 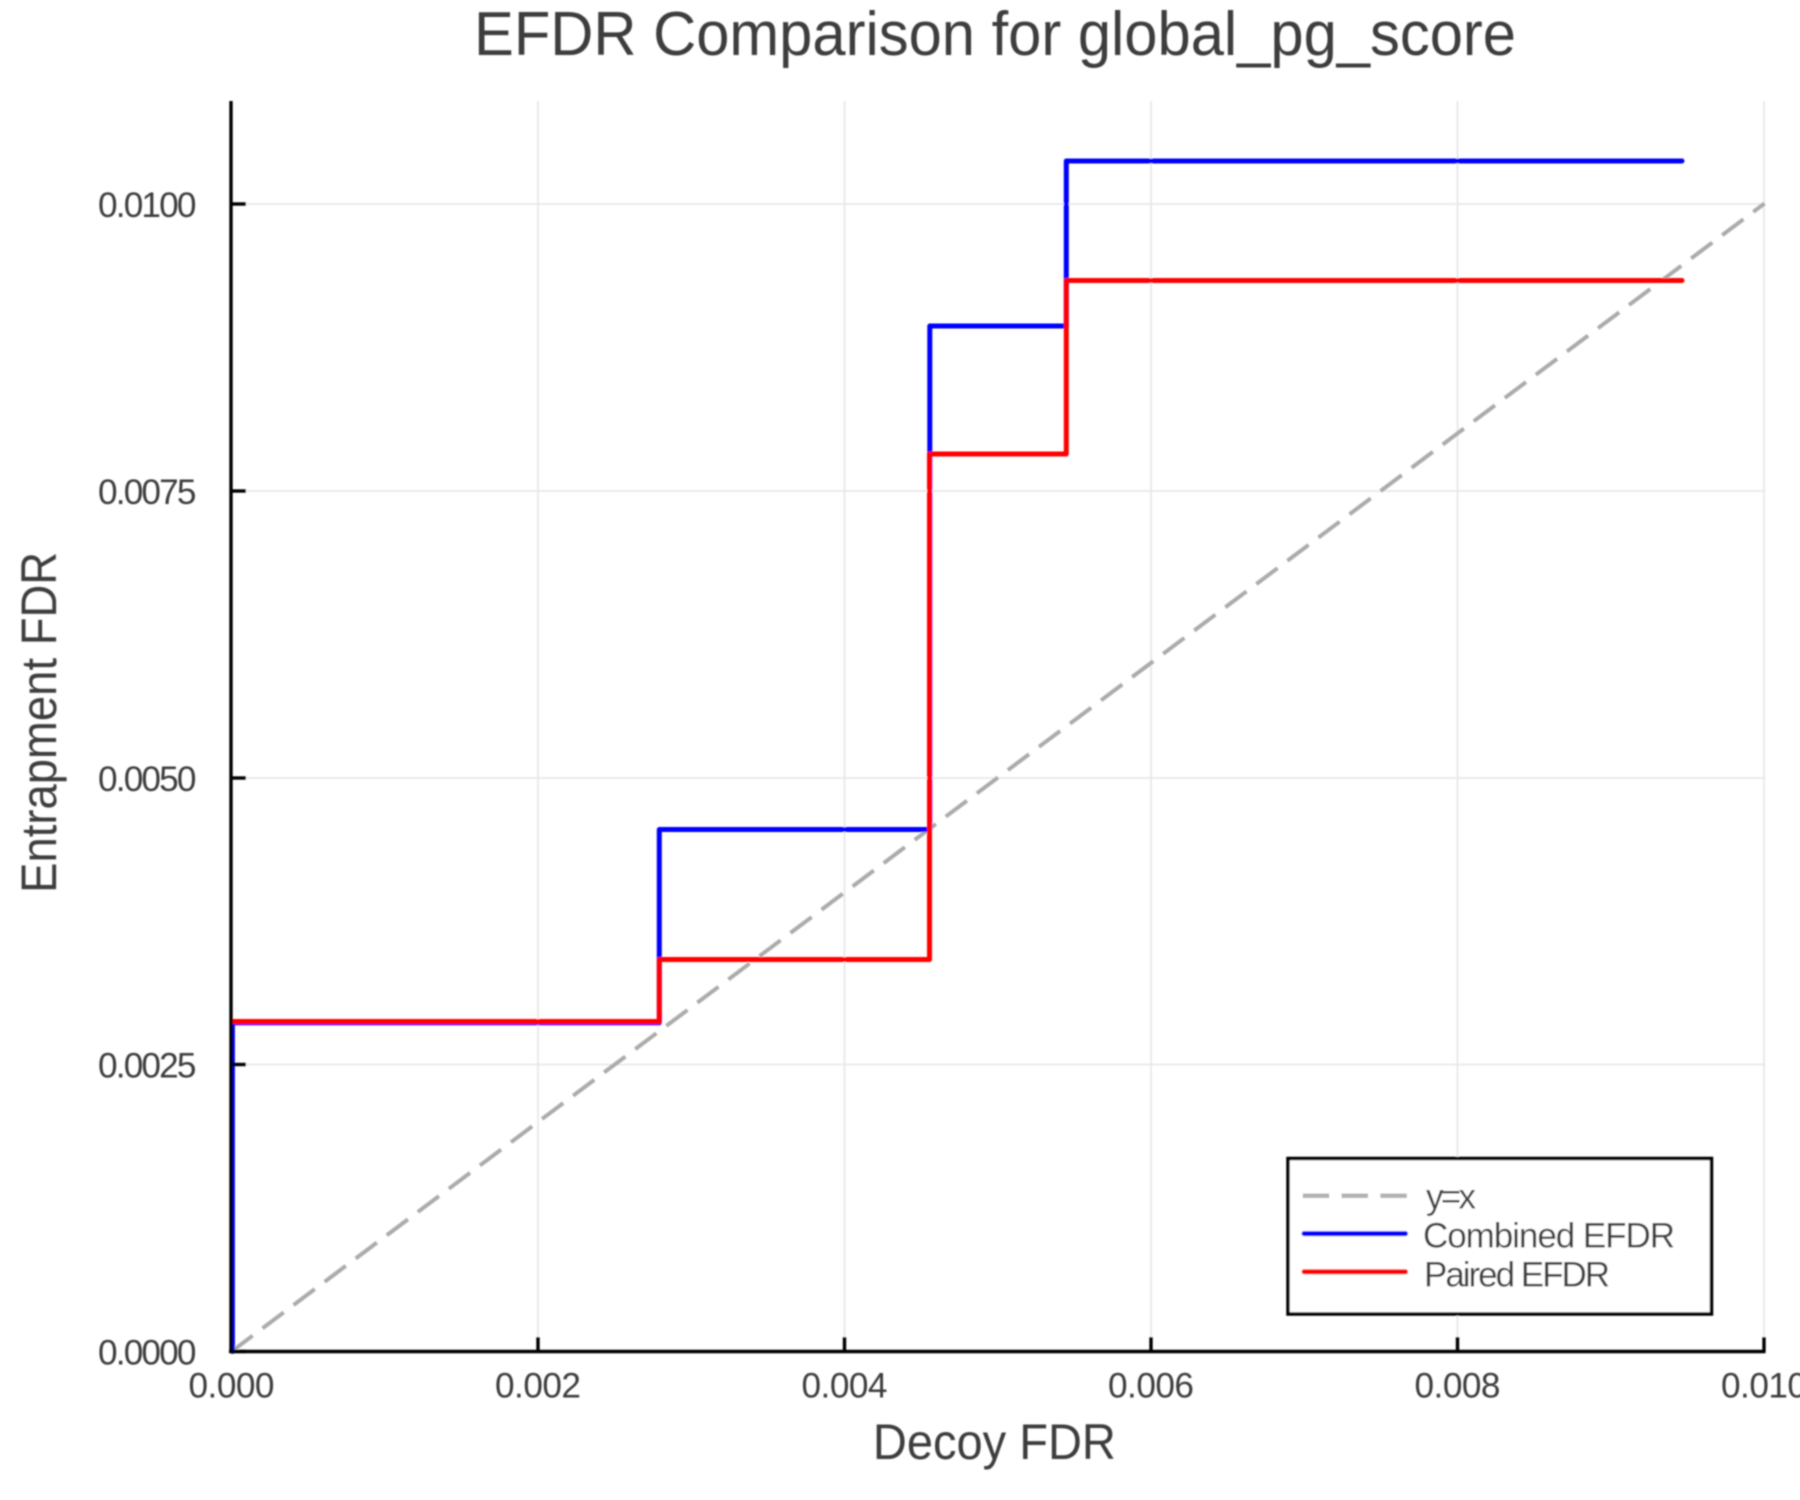 What do you see at coordinates (1451, 1196) in the screenshot?
I see `svg-text: y=x` at bounding box center [1451, 1196].